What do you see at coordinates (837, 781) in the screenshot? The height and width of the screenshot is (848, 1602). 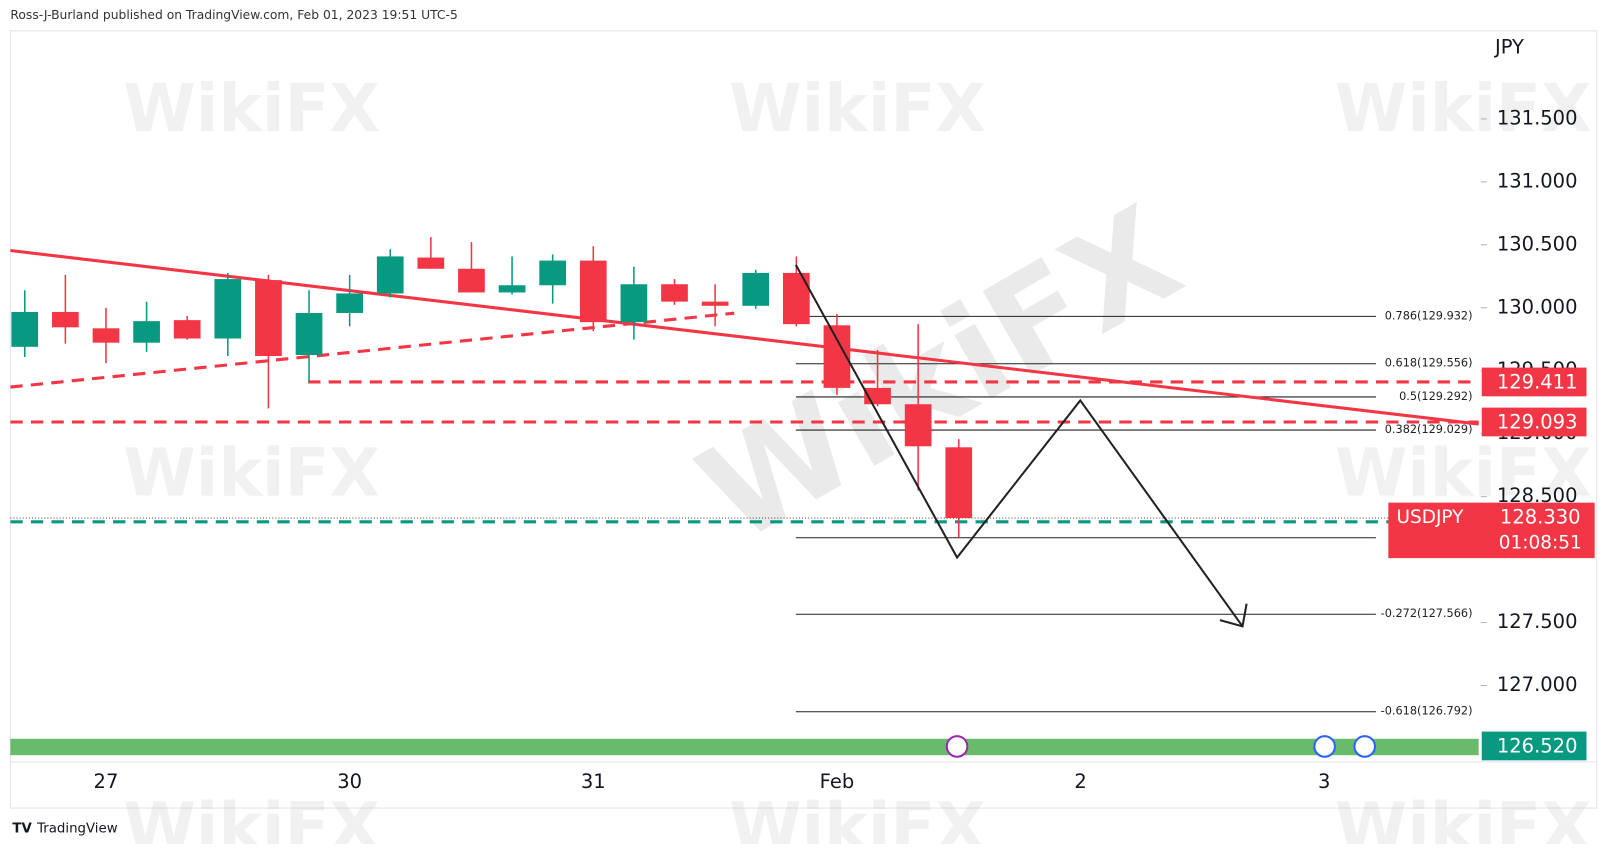 I see `x-tick-label: Feb` at bounding box center [837, 781].